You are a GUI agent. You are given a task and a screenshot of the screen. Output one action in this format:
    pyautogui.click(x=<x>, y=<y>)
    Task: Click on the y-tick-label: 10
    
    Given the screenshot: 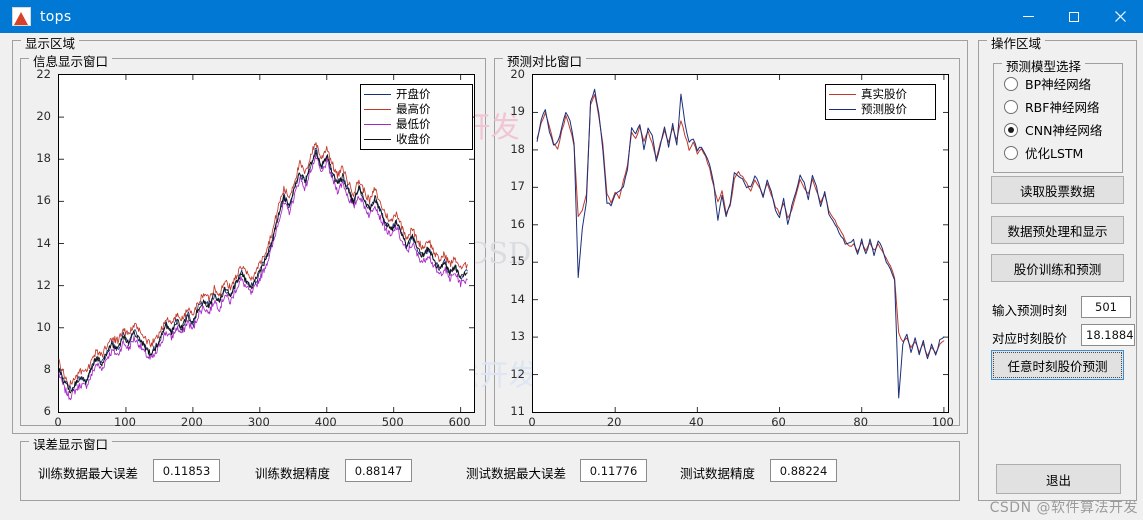 What is the action you would take?
    pyautogui.click(x=43, y=326)
    